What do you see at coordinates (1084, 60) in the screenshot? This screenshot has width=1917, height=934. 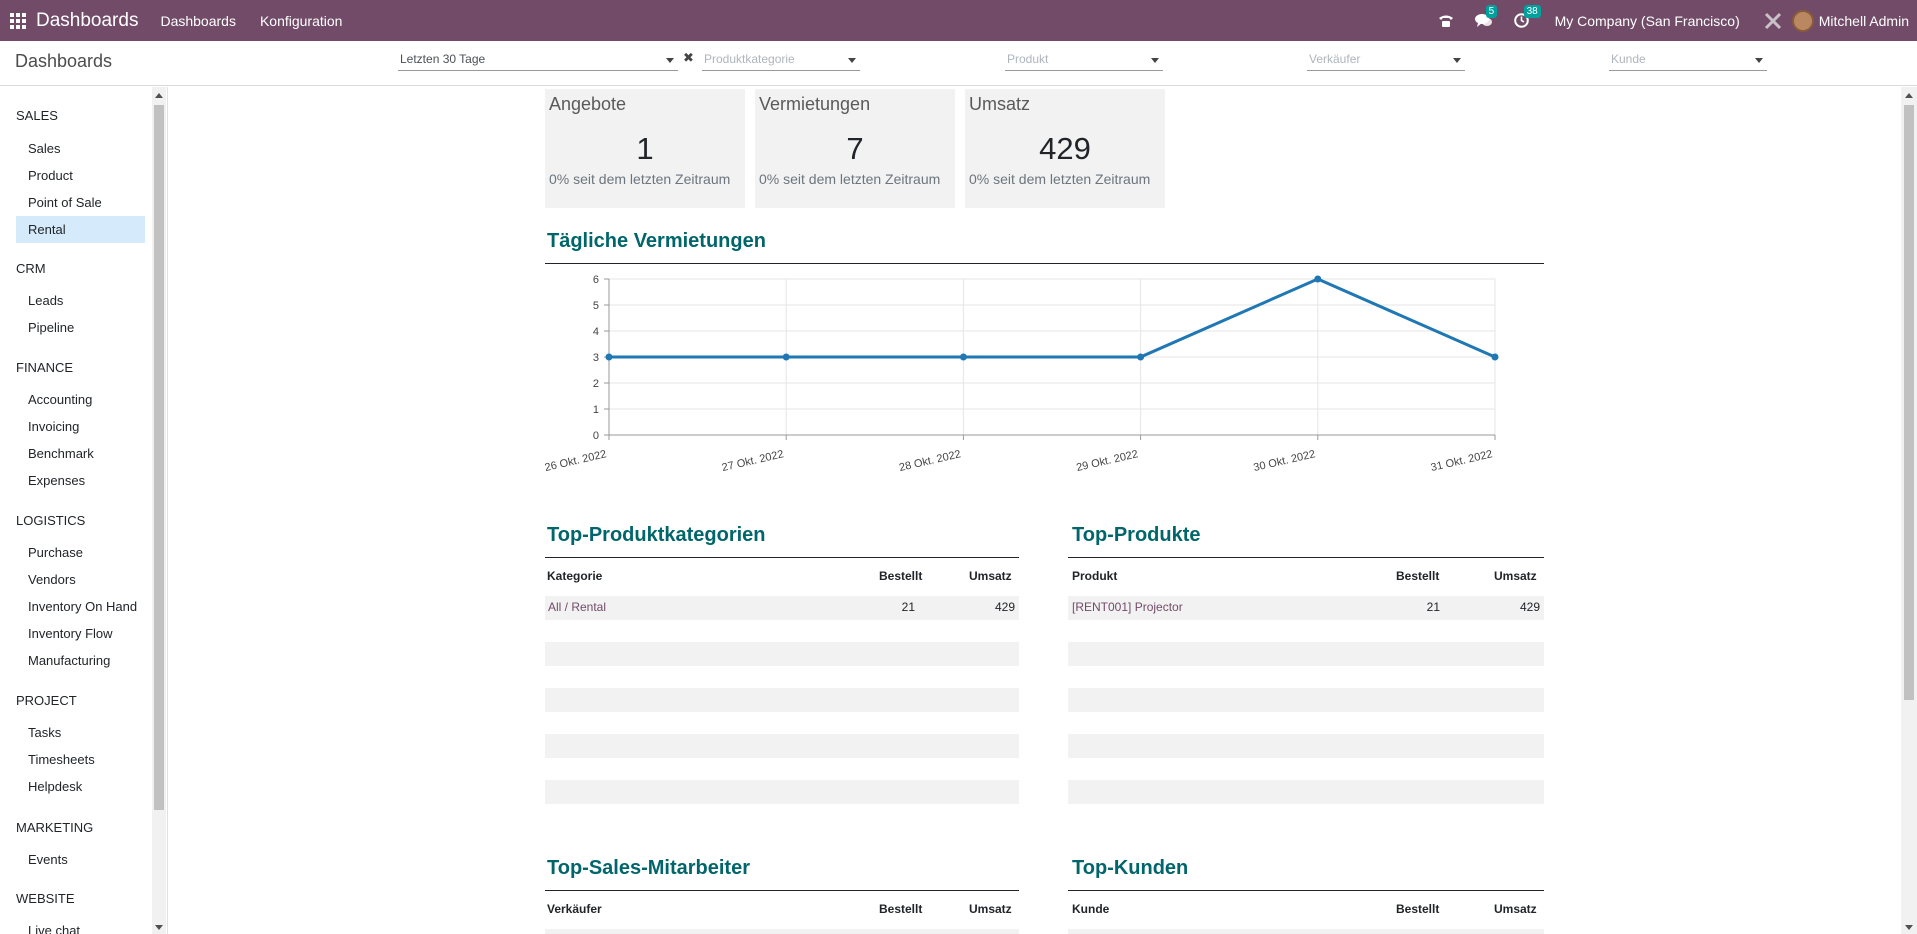 I see `product-filter: Produkt` at bounding box center [1084, 60].